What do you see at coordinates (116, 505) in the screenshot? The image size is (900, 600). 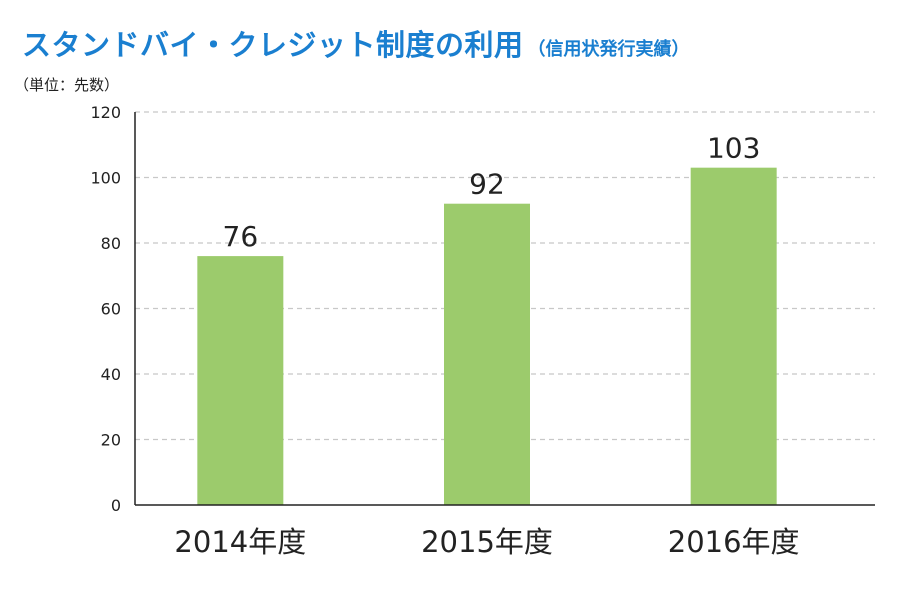 I see `y-tick-label: 0` at bounding box center [116, 505].